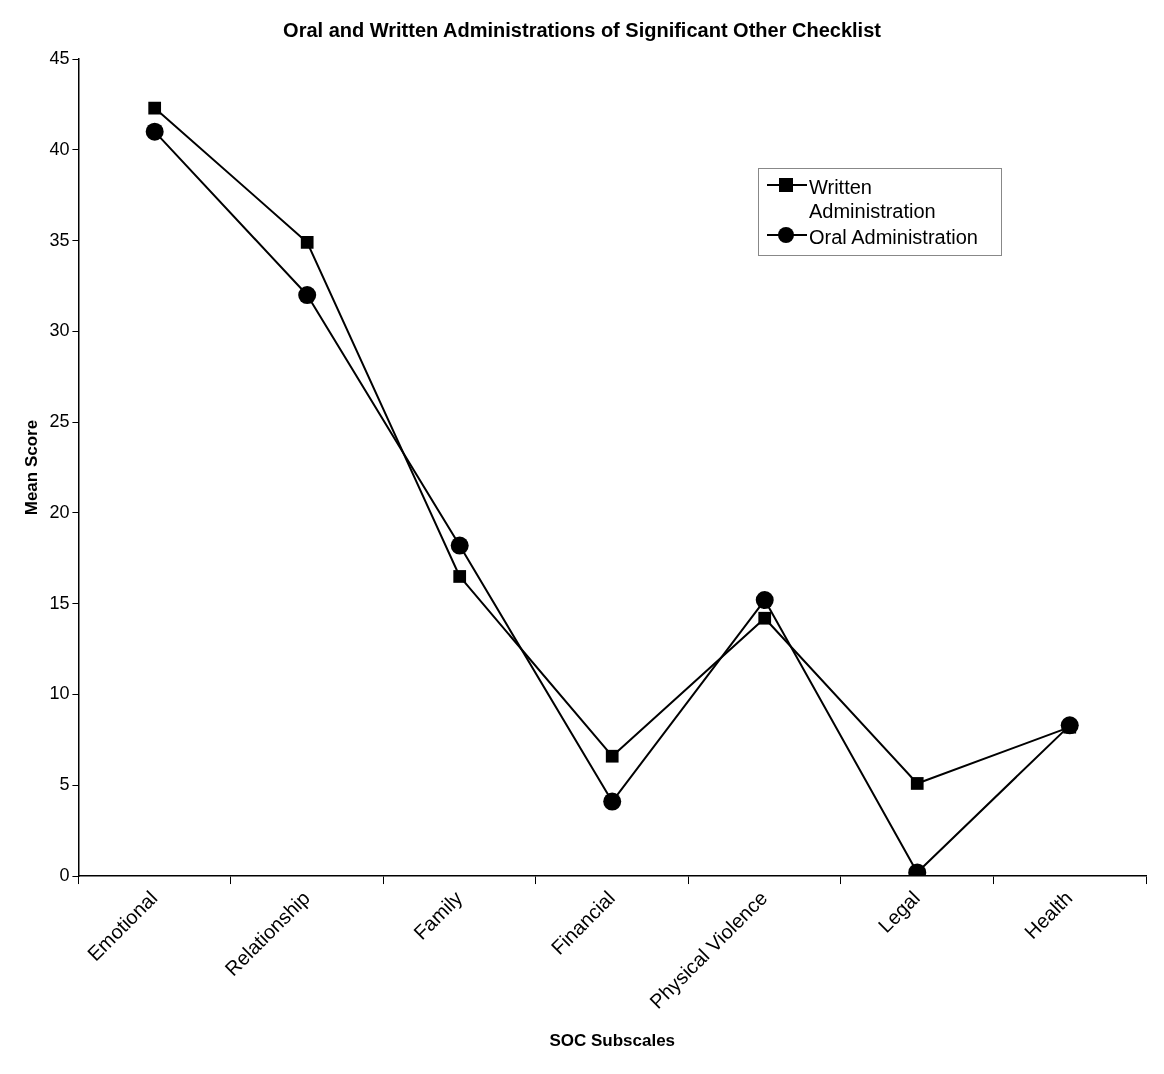 The height and width of the screenshot is (1074, 1164). What do you see at coordinates (893, 237) in the screenshot?
I see `legend-label: Oral Administration` at bounding box center [893, 237].